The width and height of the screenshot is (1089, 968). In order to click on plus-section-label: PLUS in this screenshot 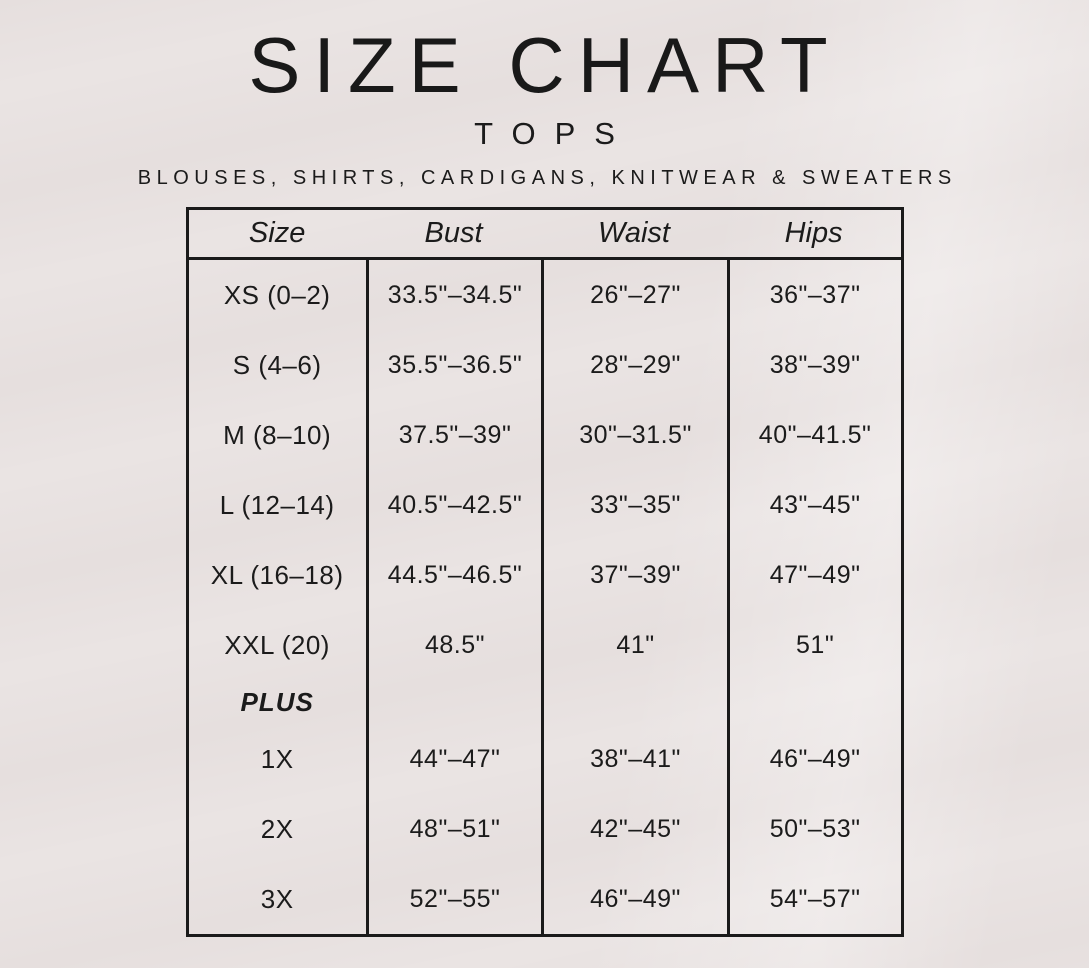, I will do `click(277, 701)`.